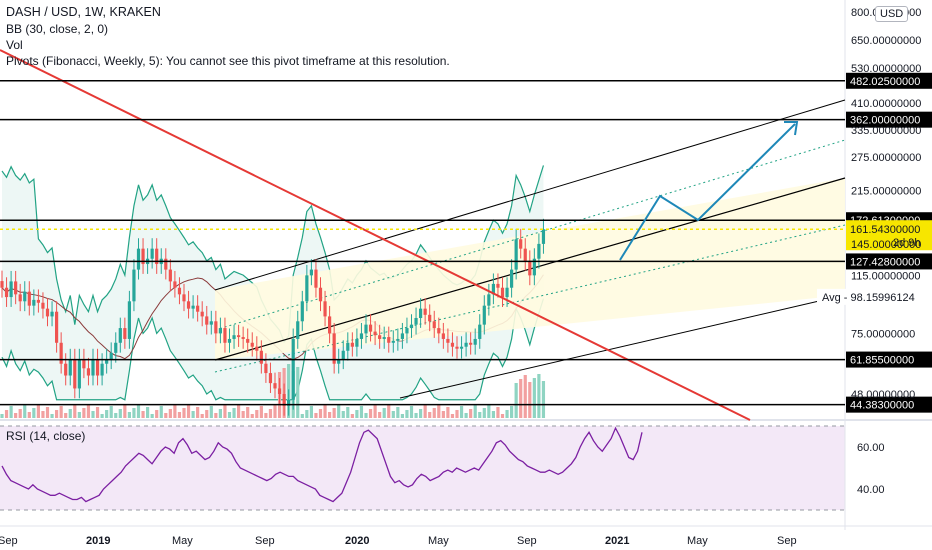 This screenshot has width=932, height=550. I want to click on projection-arrowhead, so click(791, 128).